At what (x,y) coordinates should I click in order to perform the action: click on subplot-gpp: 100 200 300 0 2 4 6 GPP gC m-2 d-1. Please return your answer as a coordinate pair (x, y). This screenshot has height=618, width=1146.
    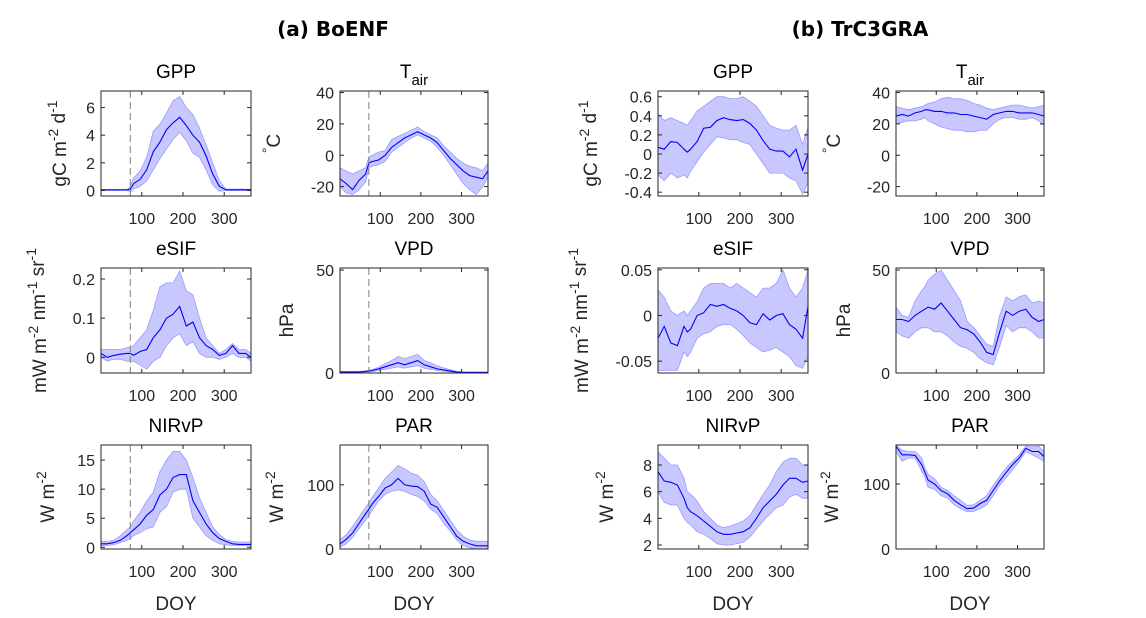
    Looking at the image, I should click on (148, 145).